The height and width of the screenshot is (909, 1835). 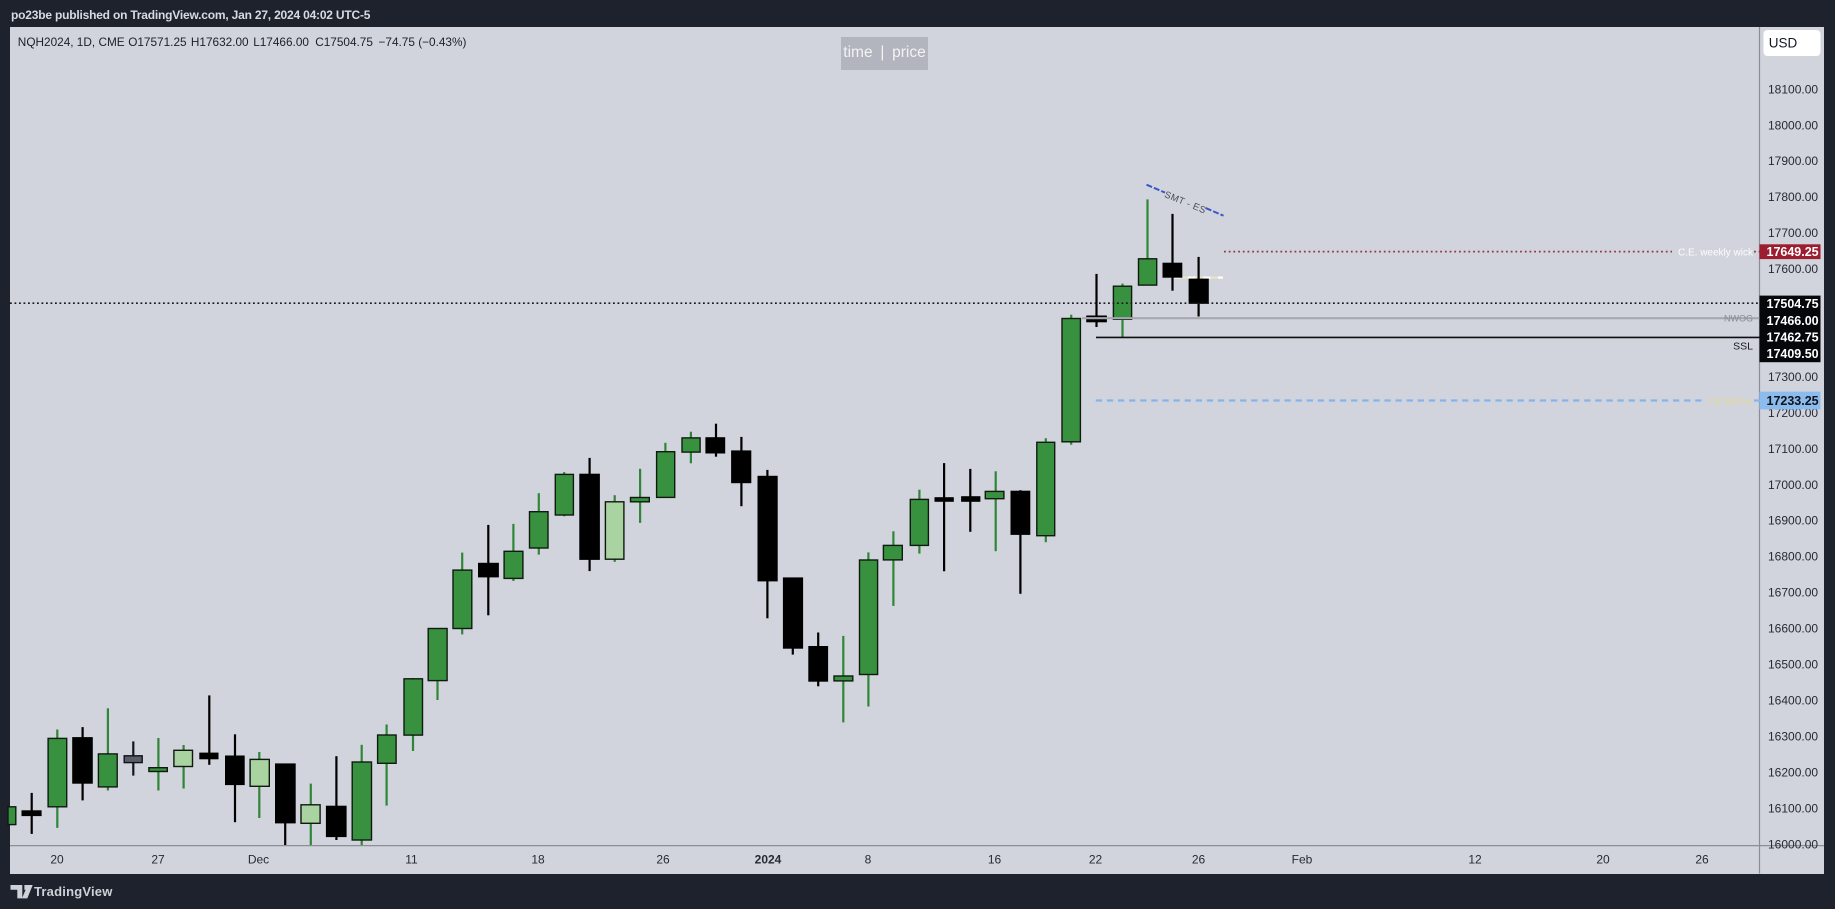 What do you see at coordinates (1475, 860) in the screenshot?
I see `svg-text: 12` at bounding box center [1475, 860].